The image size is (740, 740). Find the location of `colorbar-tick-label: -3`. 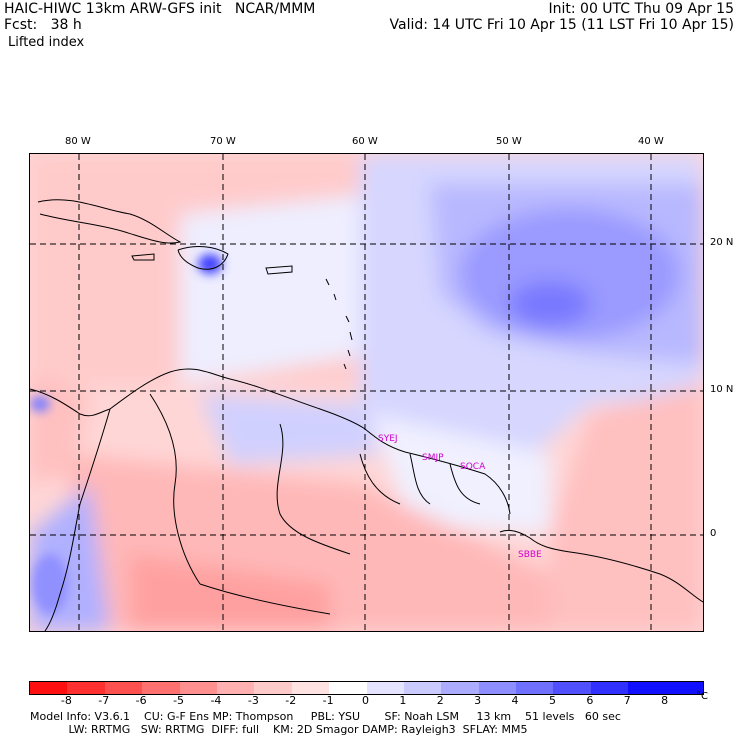

colorbar-tick-label: -3 is located at coordinates (253, 700).